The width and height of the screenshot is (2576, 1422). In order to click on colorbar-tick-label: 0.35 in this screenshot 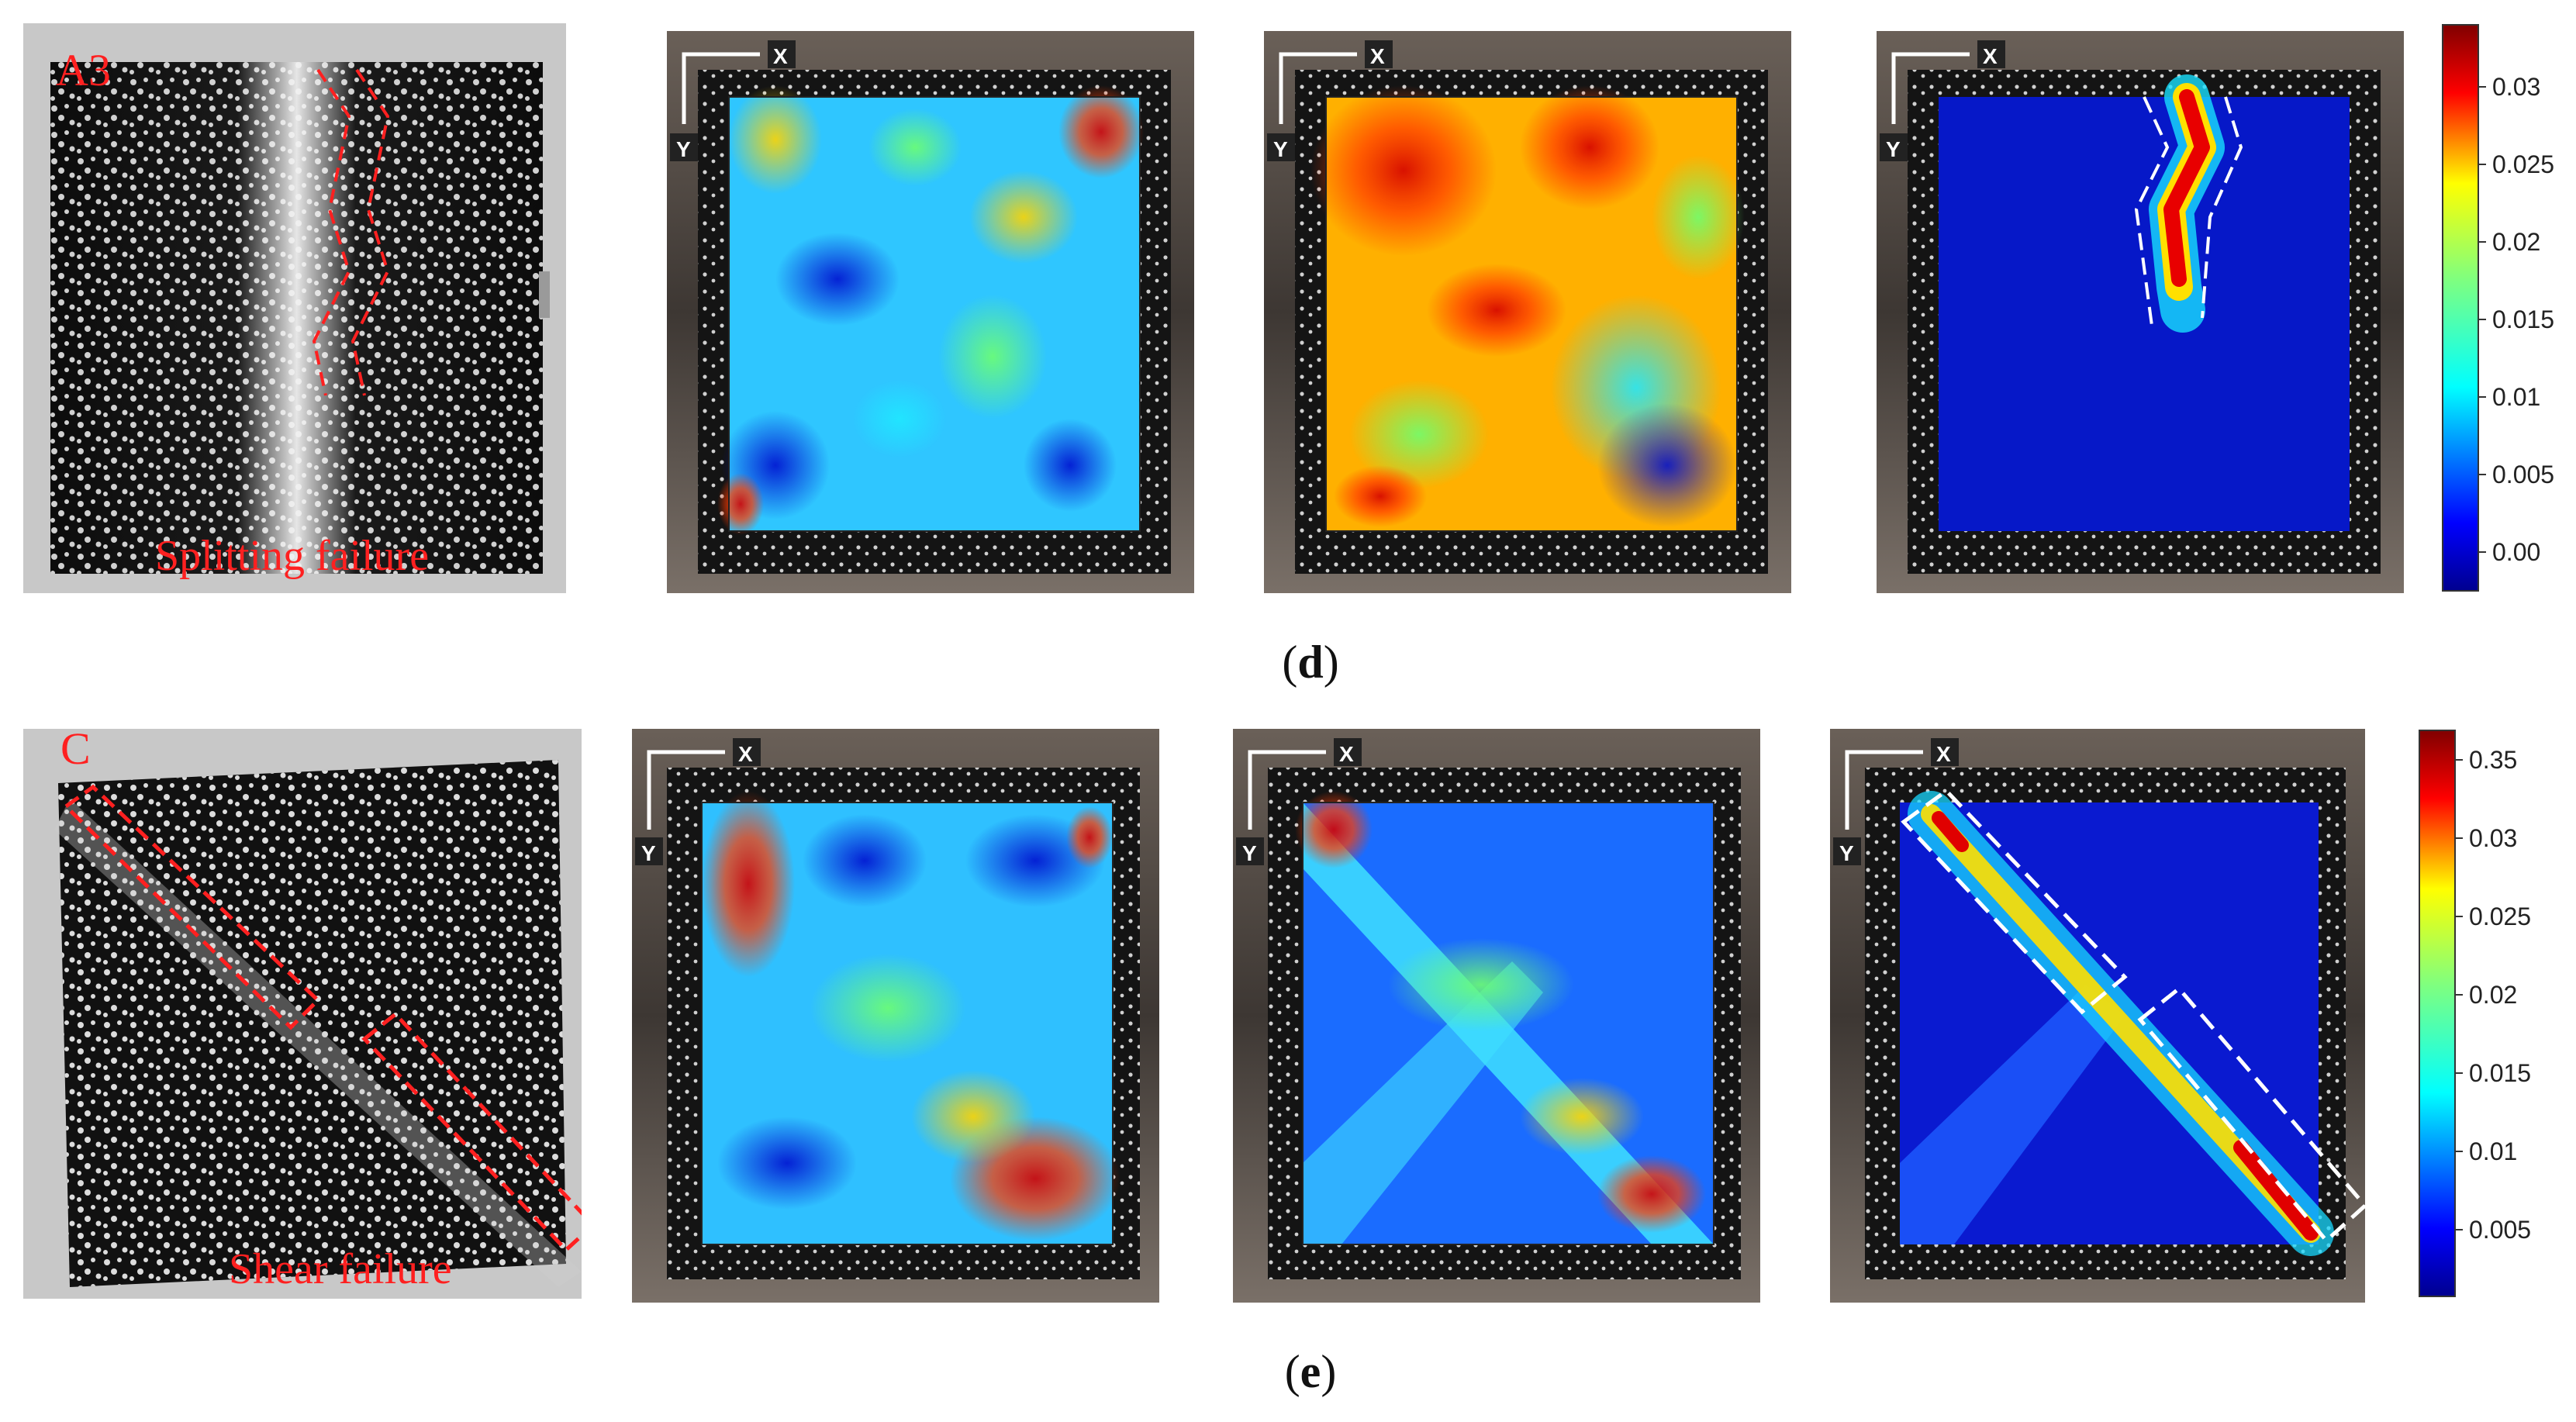, I will do `click(2493, 760)`.